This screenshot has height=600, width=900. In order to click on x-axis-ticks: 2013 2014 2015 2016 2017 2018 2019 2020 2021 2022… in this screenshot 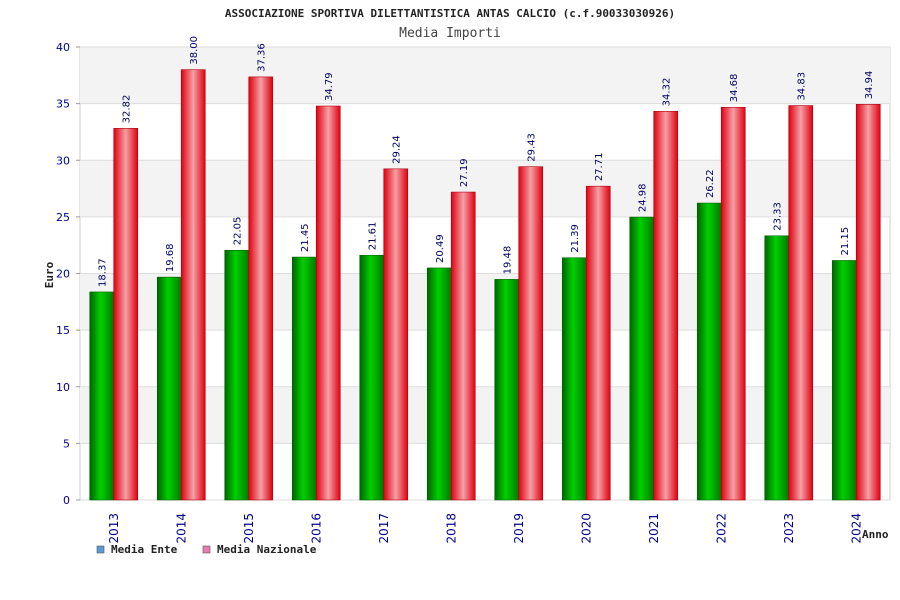, I will do `click(485, 528)`.